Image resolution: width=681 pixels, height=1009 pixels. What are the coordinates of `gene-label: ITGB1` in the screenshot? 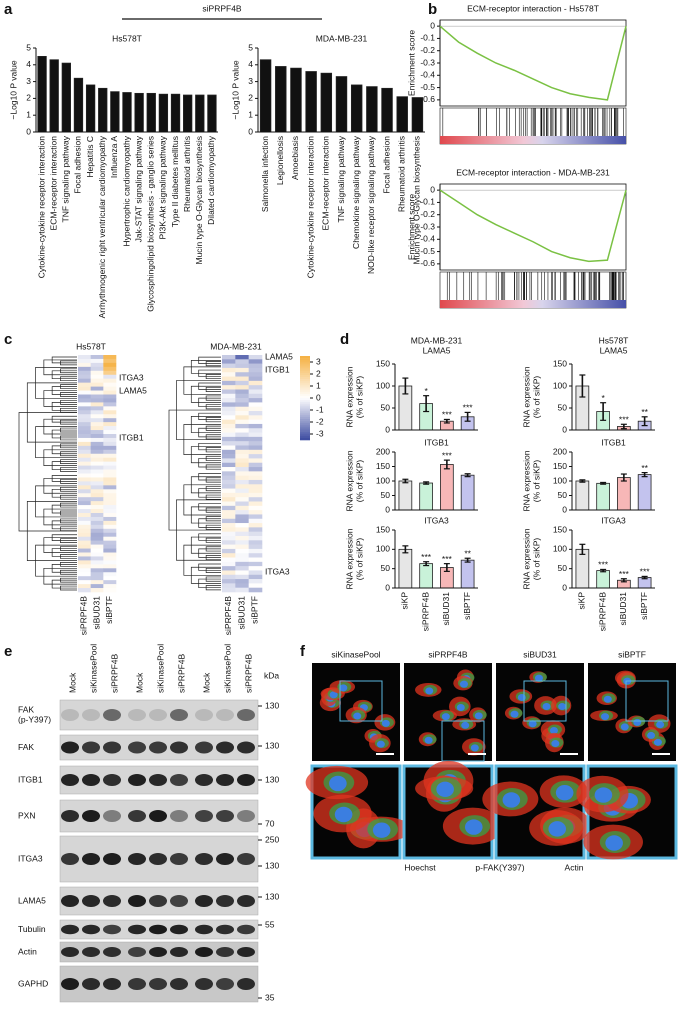 It's located at (131, 437).